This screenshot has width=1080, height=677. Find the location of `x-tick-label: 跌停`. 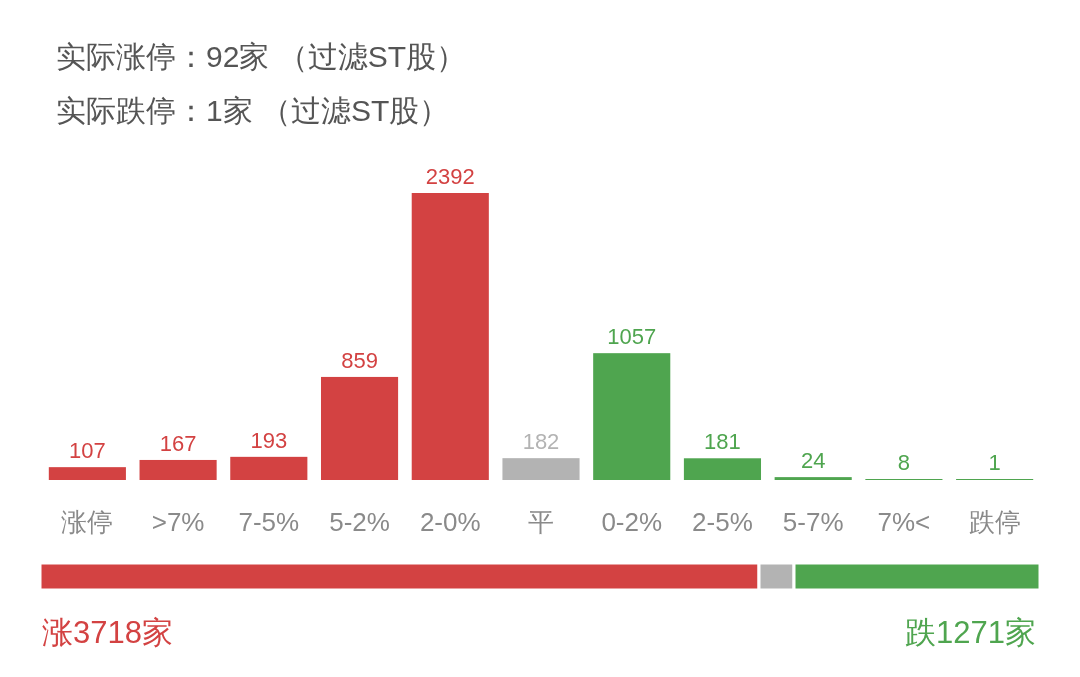

x-tick-label: 跌停 is located at coordinates (994, 522).